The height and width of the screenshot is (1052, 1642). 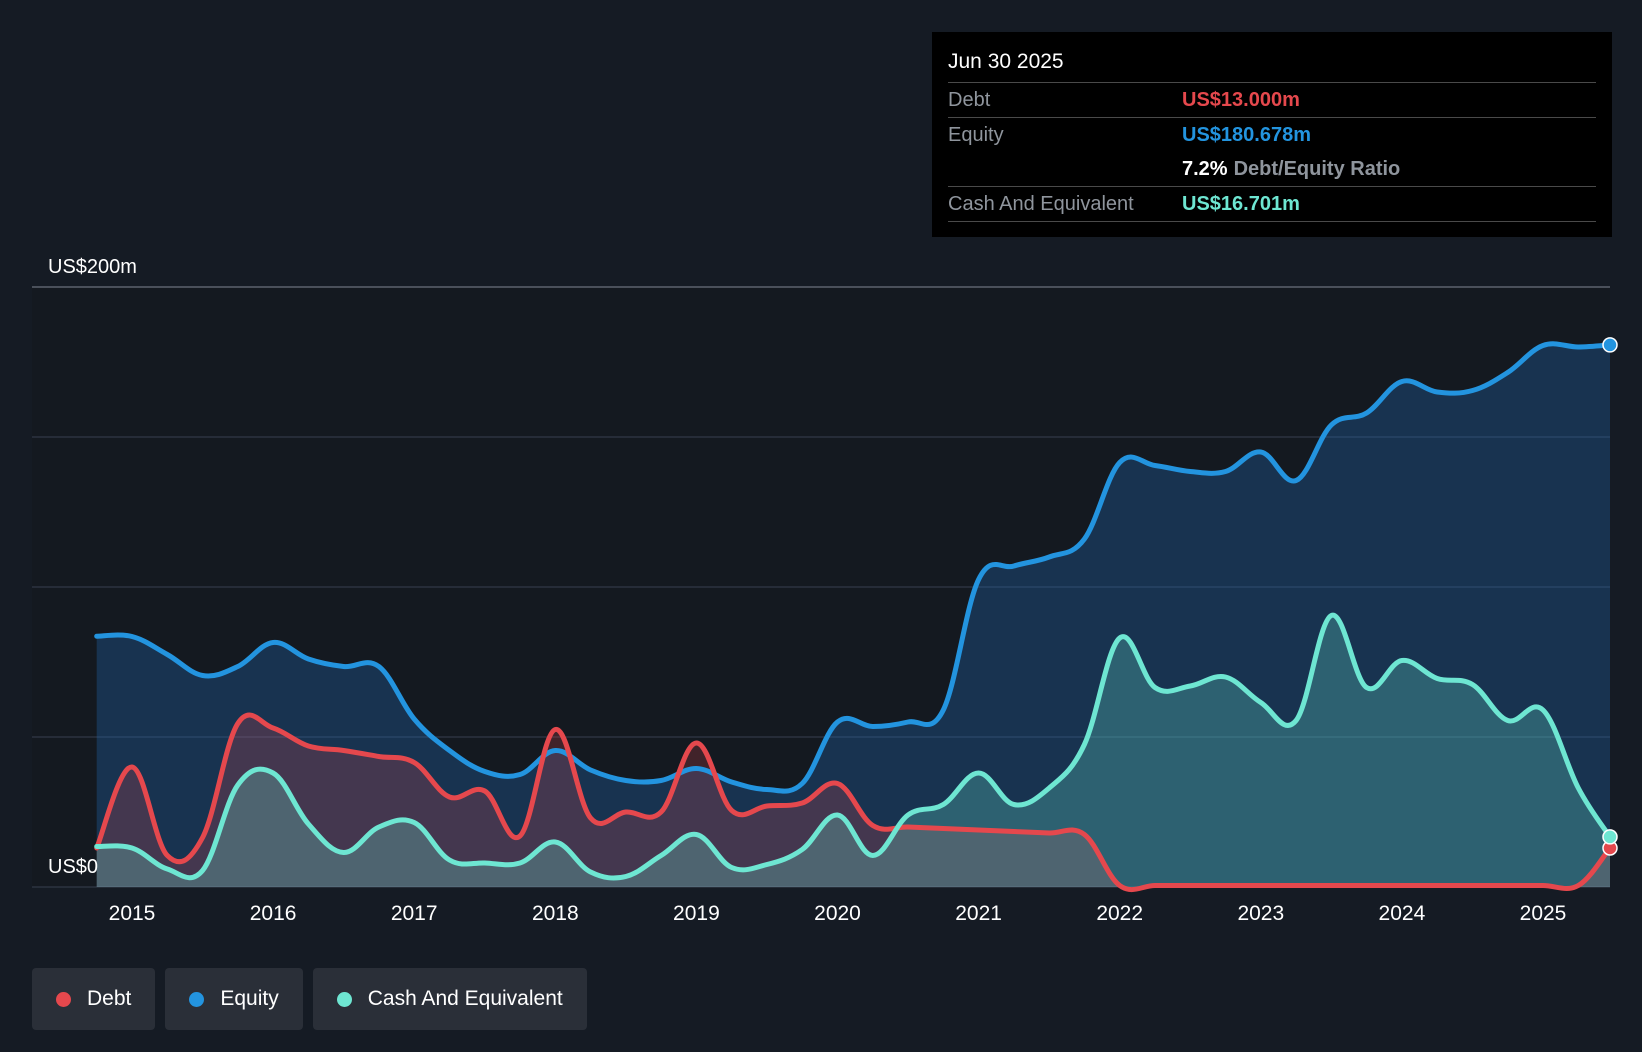 I want to click on x-tick-label: 2015, so click(x=132, y=913).